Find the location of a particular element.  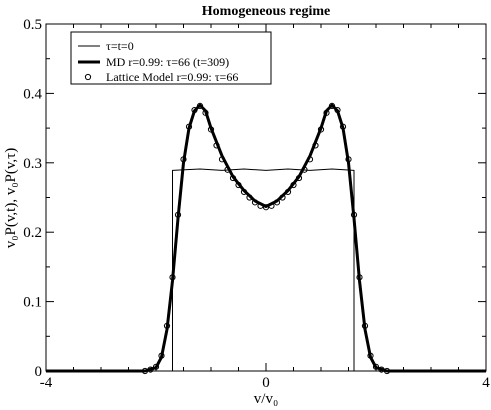

legend-entry-label: MD r=0.99: τ=66 (t=309) is located at coordinates (167, 62).